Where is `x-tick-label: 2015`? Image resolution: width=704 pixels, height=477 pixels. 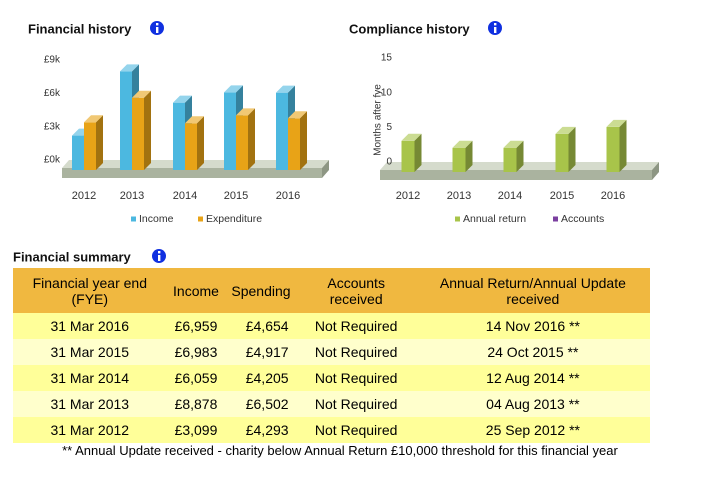 x-tick-label: 2015 is located at coordinates (562, 196).